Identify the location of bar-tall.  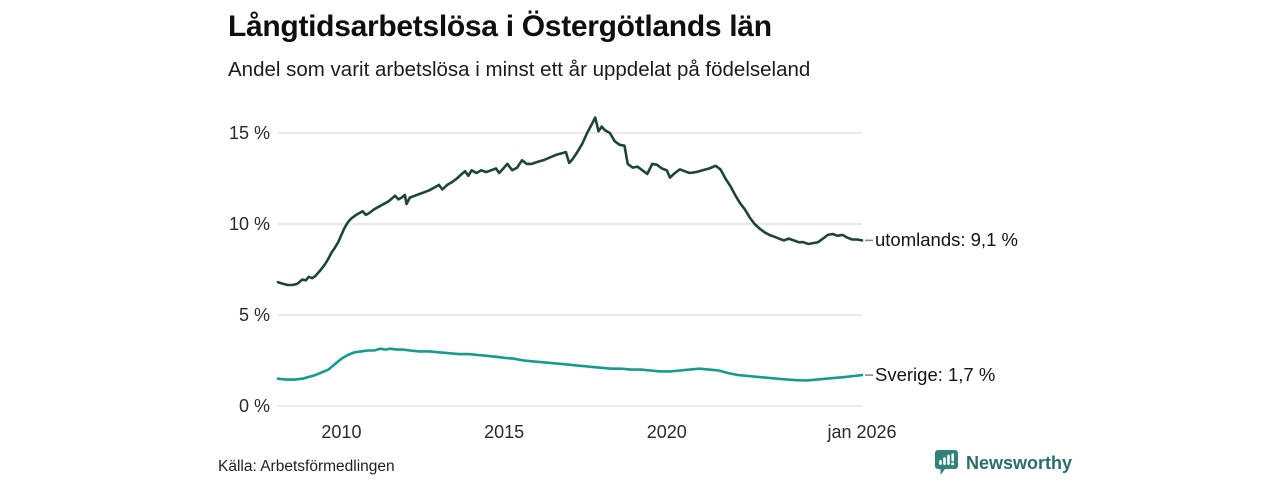
(948, 459).